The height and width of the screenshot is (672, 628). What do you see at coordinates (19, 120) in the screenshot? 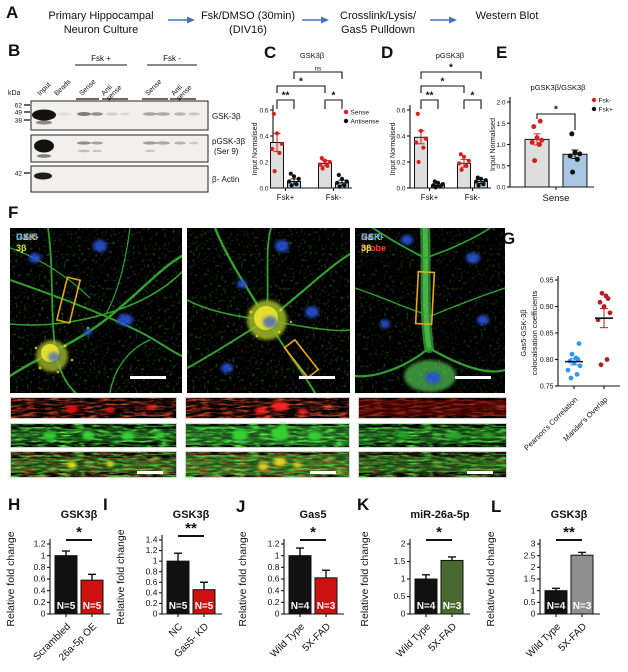
I see `mw-marker-label: 38` at bounding box center [19, 120].